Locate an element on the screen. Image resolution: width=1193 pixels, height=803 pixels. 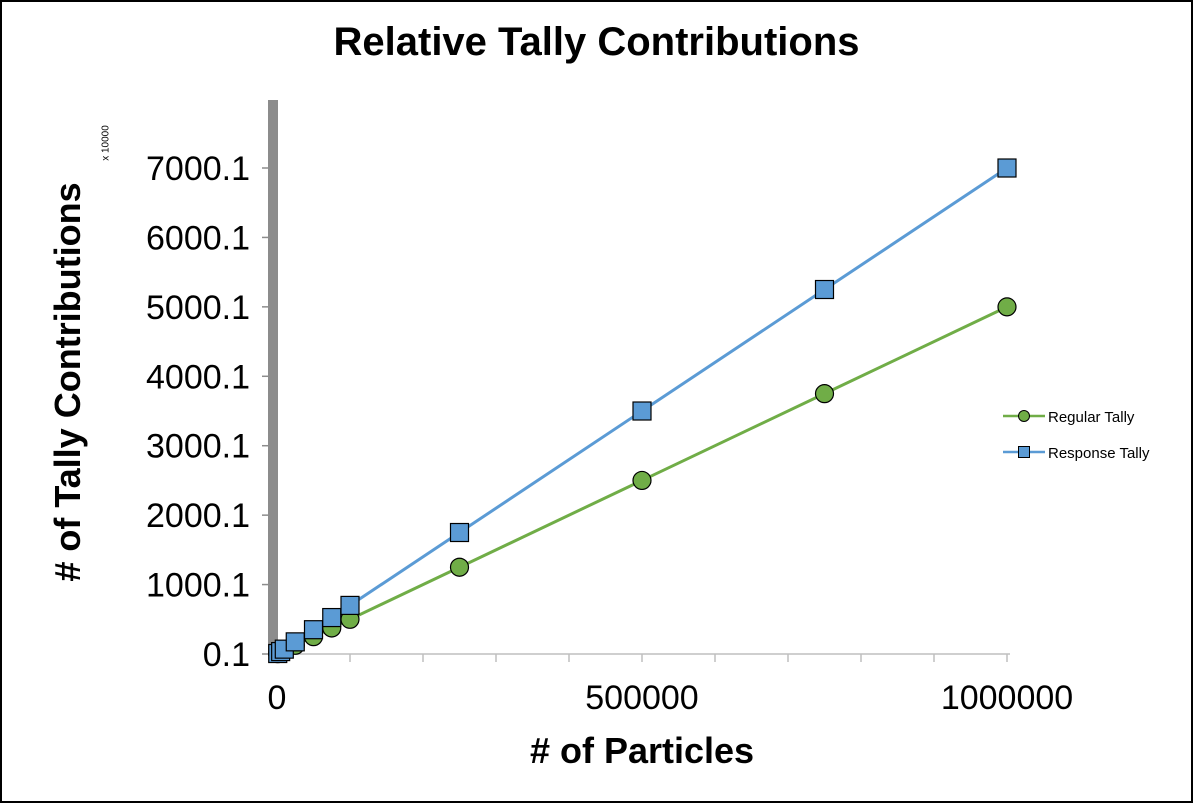
x-tick-label: 0 is located at coordinates (277, 698).